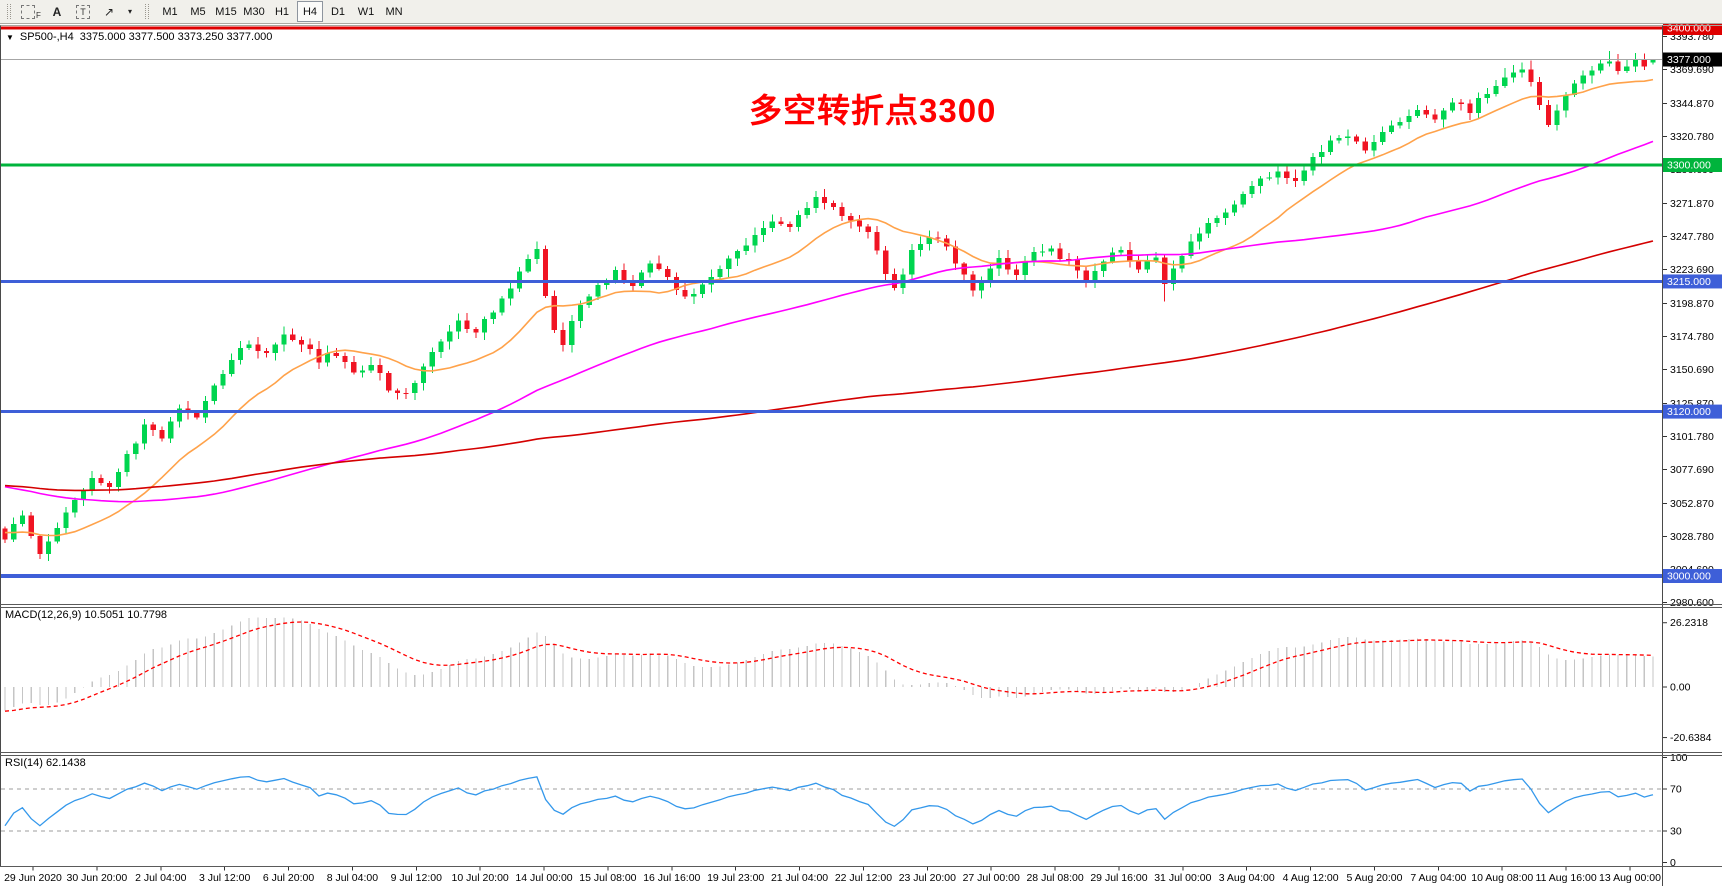 The width and height of the screenshot is (1722, 892). Describe the element at coordinates (109, 11) in the screenshot. I see `toolbar-arrows-tool: ↗` at that location.